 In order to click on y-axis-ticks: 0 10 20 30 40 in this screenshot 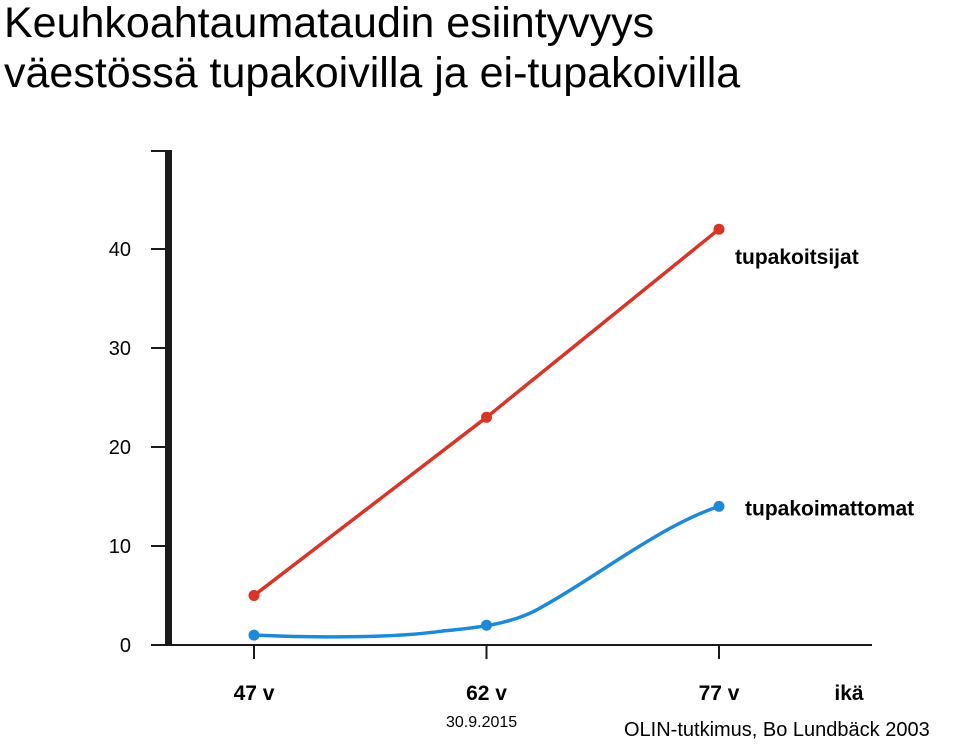, I will do `click(137, 448)`.